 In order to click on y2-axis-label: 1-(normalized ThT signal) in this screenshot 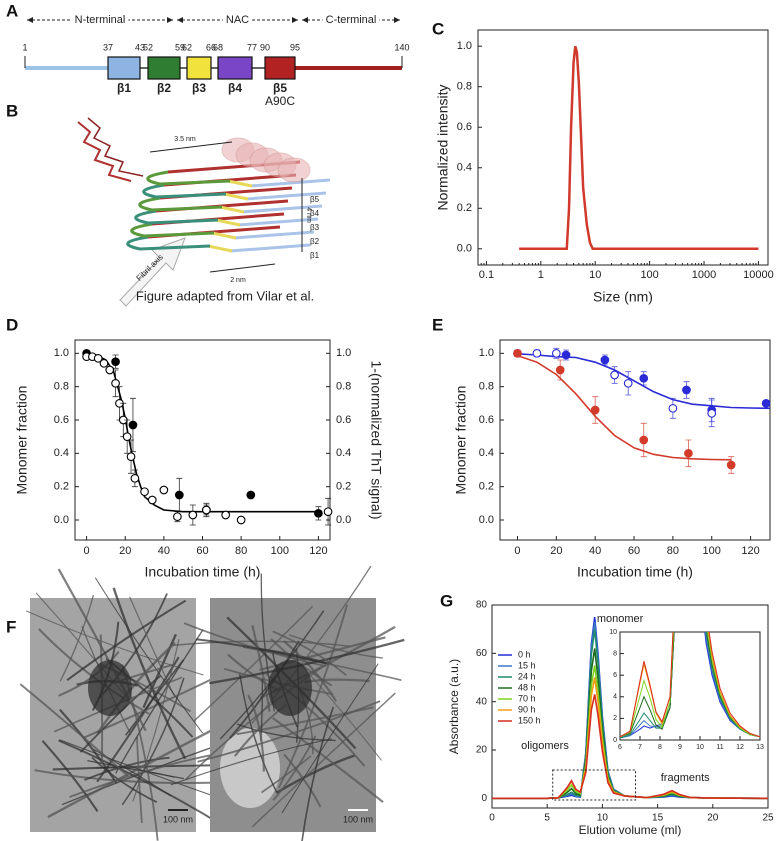, I will do `click(376, 440)`.